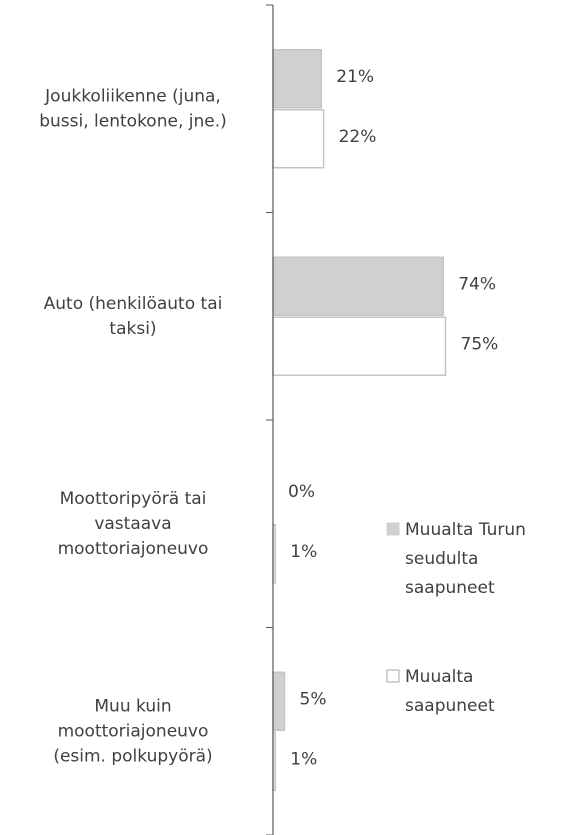 The height and width of the screenshot is (835, 566). Describe the element at coordinates (441, 559) in the screenshot. I see `legend-label: seudulta` at that location.